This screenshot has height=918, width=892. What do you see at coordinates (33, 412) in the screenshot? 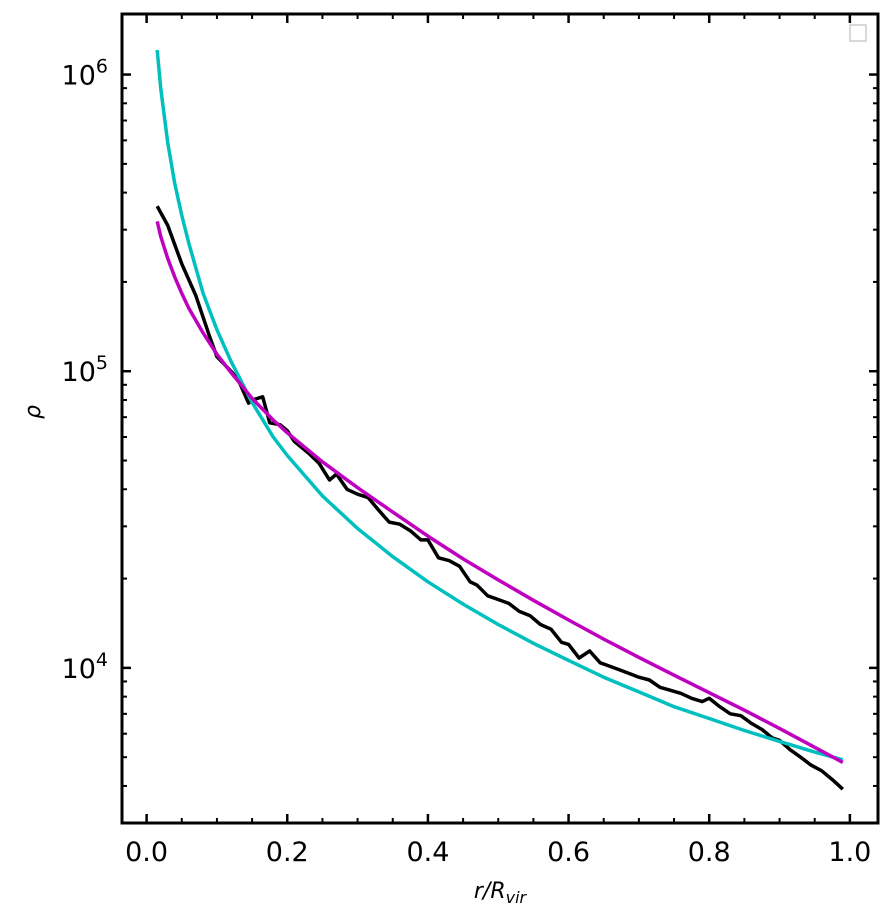
I see `y-axis-label: ρ` at bounding box center [33, 412].